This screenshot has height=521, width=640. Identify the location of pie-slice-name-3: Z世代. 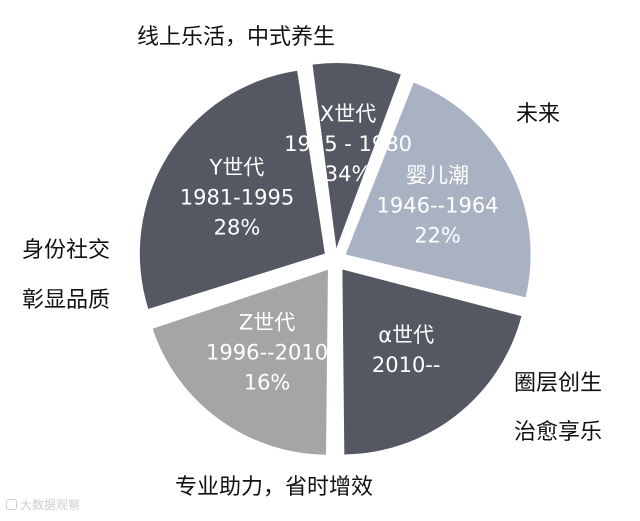
(267, 323).